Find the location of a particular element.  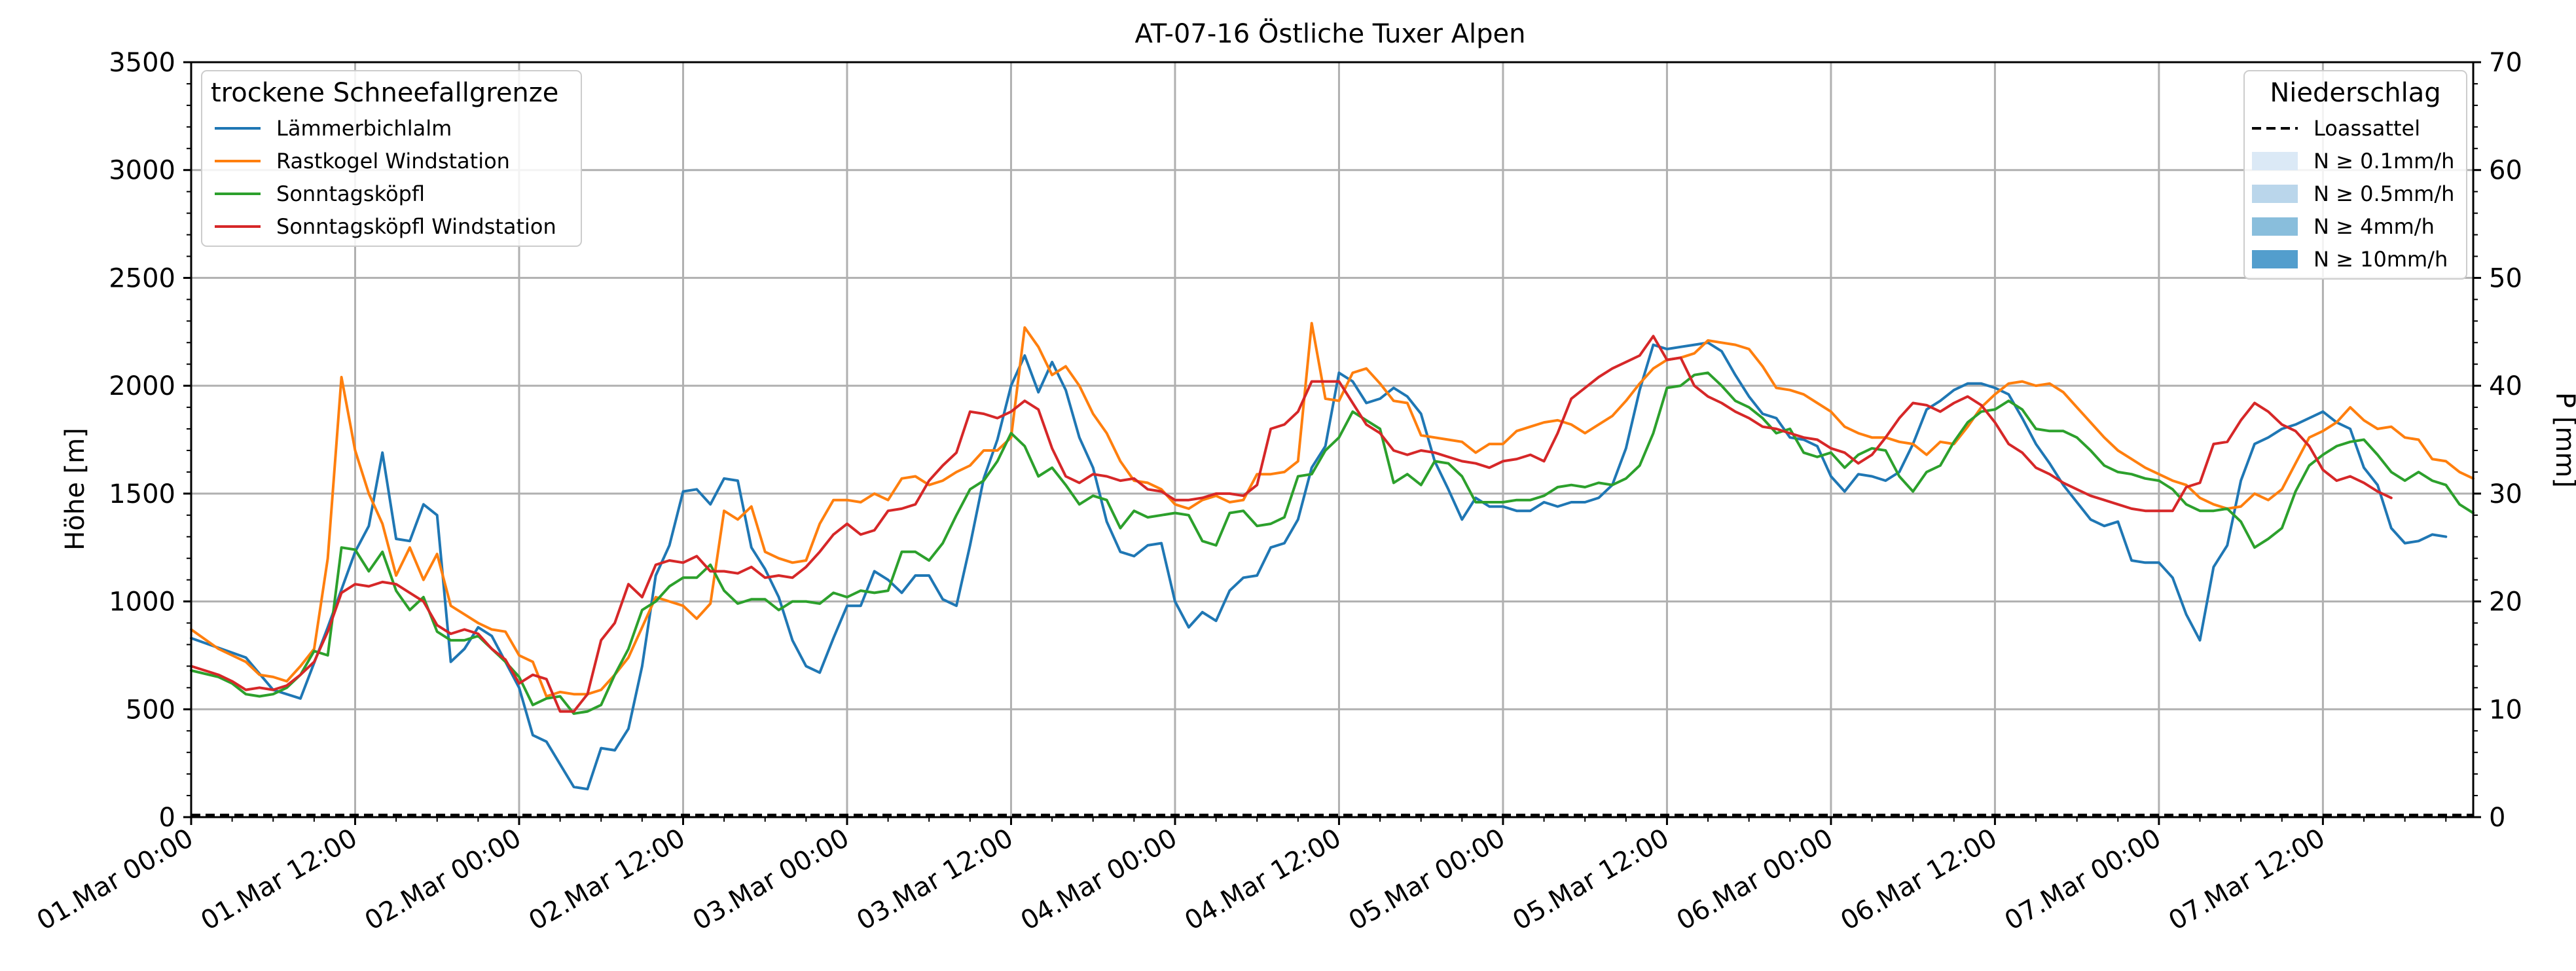

y2-tick-label: 50 is located at coordinates (2505, 278).